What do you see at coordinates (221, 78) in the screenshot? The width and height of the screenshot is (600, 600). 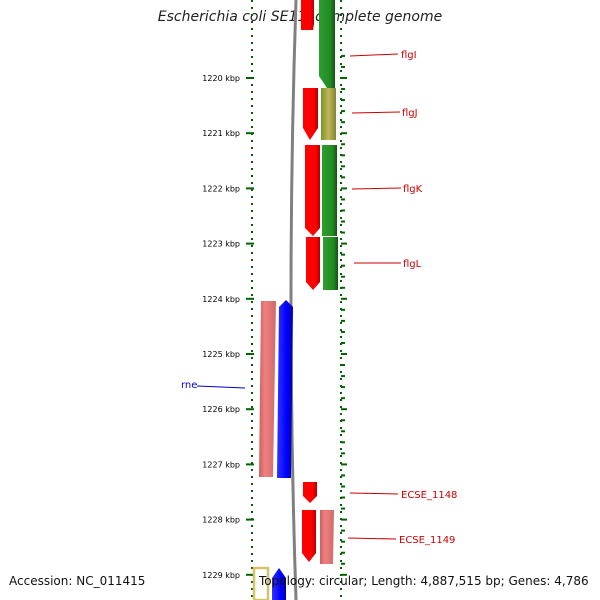 I see `ruler-tick-label: 1220 kbp` at bounding box center [221, 78].